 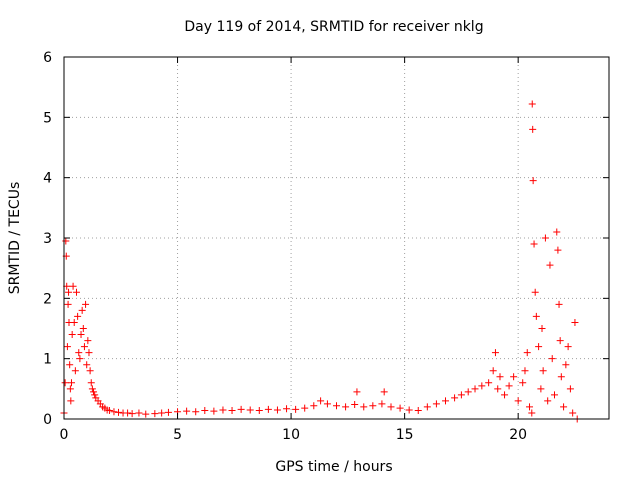 I want to click on x-tick-label: 0, so click(x=64, y=435).